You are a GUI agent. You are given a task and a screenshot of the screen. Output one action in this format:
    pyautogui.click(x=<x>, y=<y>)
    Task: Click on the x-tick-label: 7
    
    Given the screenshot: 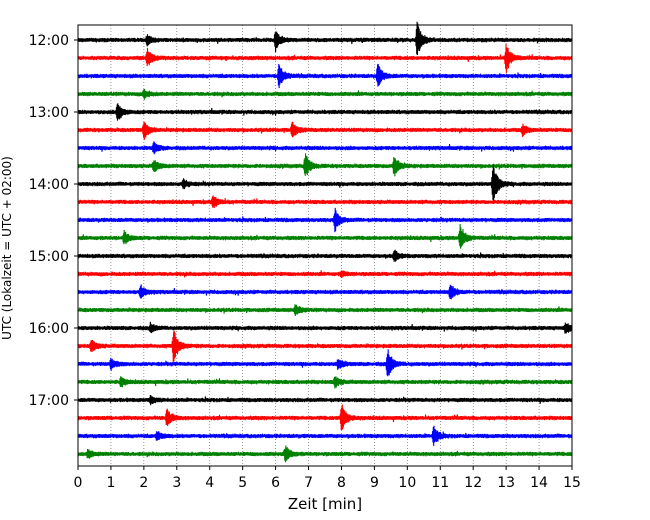 What is the action you would take?
    pyautogui.click(x=308, y=483)
    